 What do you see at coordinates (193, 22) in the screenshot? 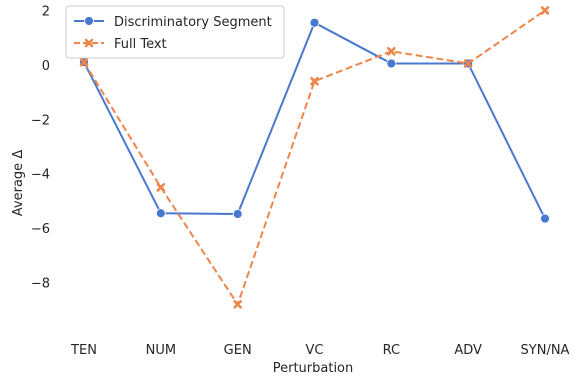
I see `legend-label-discriminatory-segment: Discriminatory Segment` at bounding box center [193, 22].